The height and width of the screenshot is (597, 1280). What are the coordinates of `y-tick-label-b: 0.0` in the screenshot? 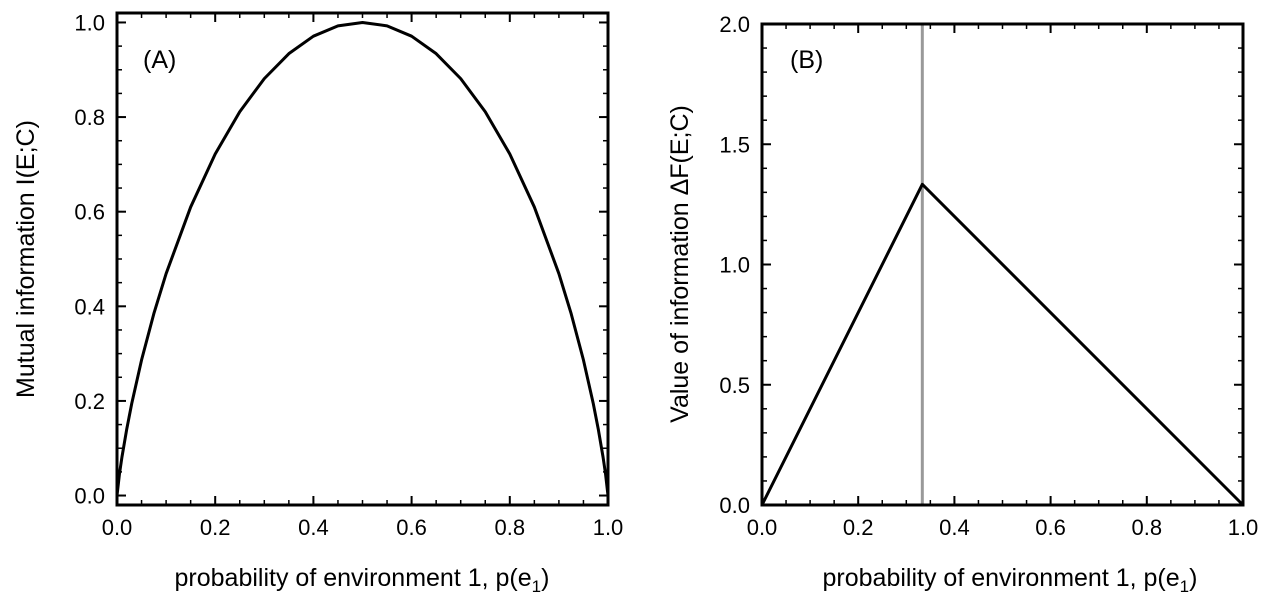 It's located at (734, 505).